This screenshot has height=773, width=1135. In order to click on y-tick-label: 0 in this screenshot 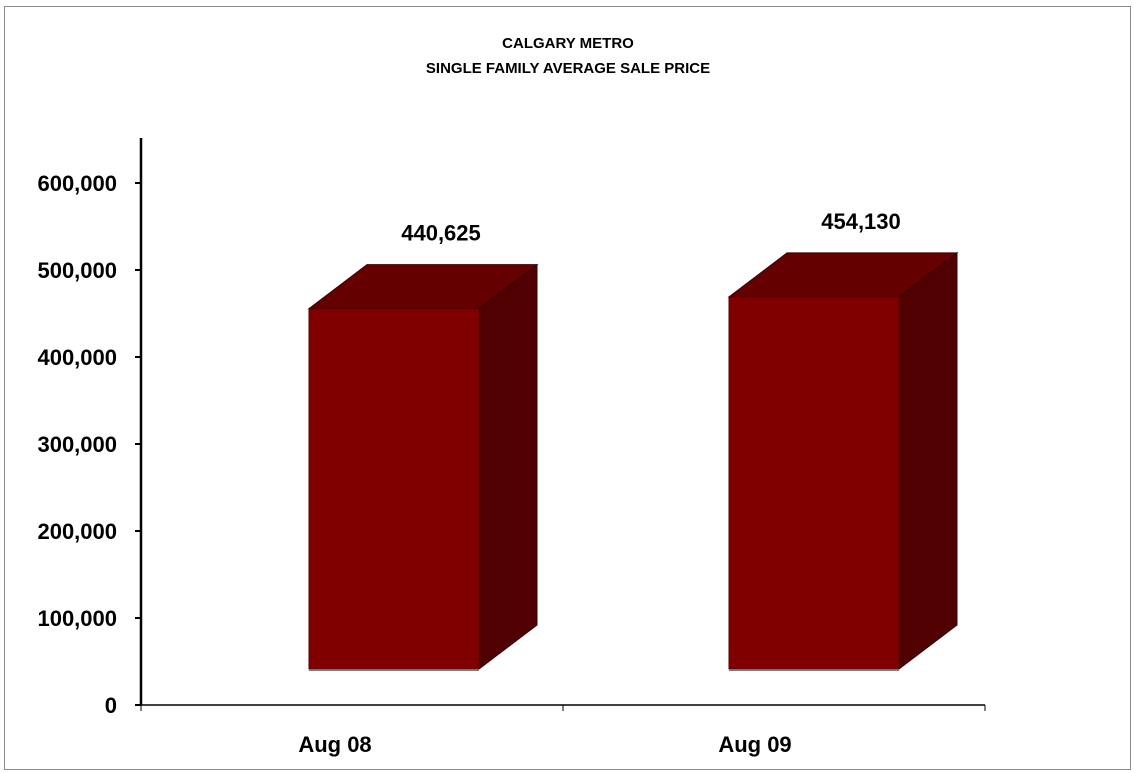, I will do `click(111, 705)`.